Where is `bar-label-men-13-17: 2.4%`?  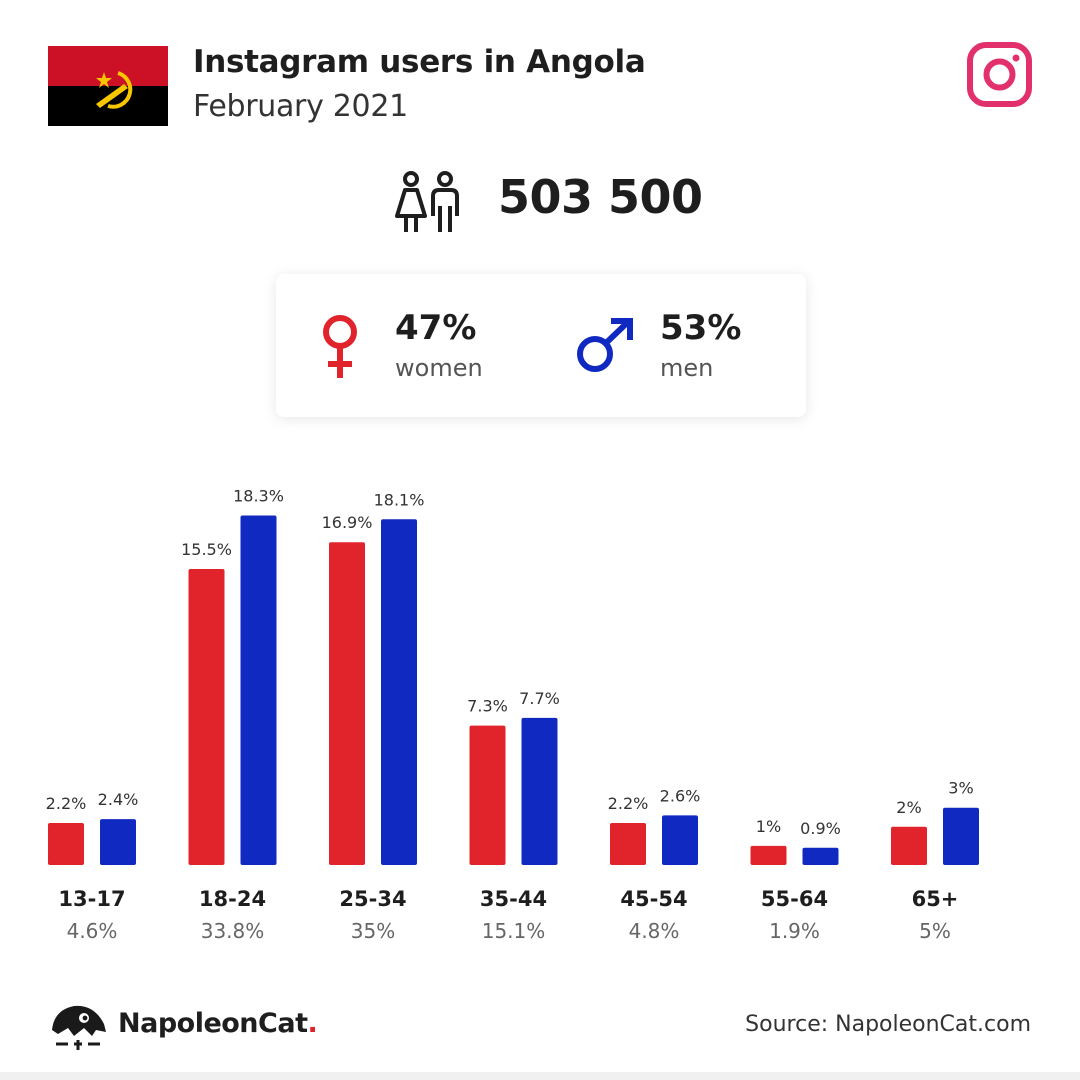 bar-label-men-13-17: 2.4% is located at coordinates (118, 799).